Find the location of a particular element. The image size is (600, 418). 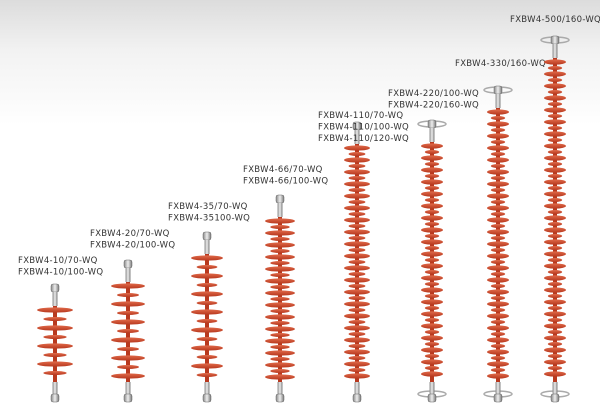

product-label: FXBW4-220/100-WQ is located at coordinates (433, 94).